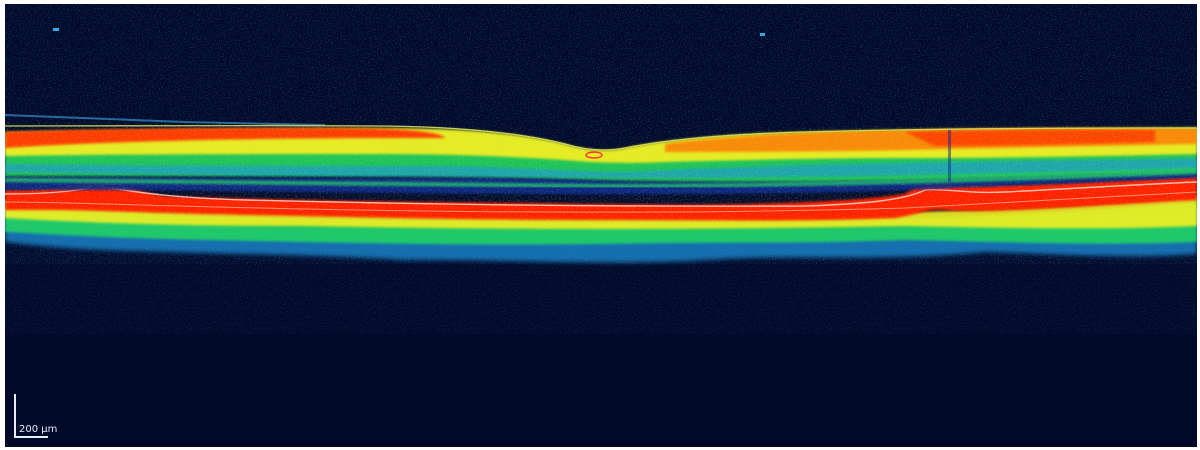 This screenshot has height=450, width=1200. I want to click on scale-bar-label: 200 µm, so click(38, 429).